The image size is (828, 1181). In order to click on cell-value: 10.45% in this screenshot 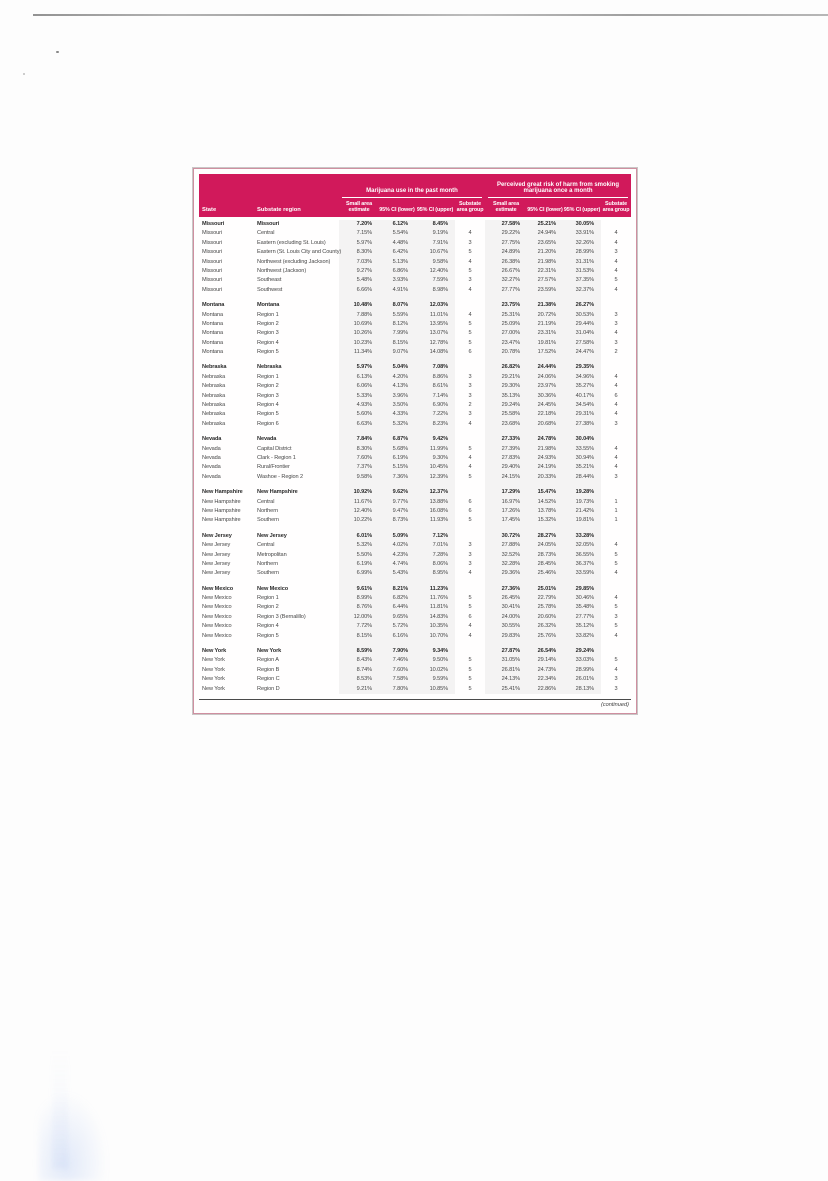, I will do `click(438, 467)`.